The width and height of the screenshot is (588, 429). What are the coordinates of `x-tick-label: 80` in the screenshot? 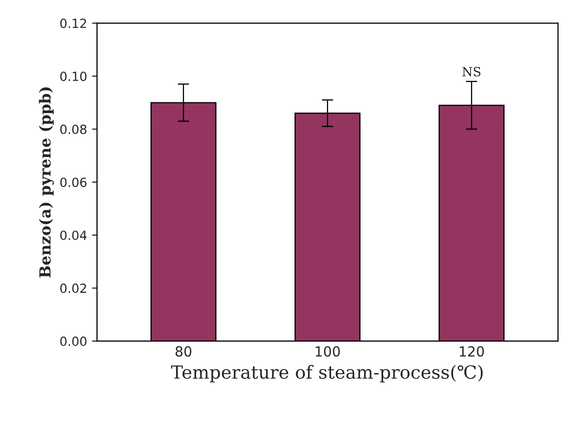 It's located at (184, 351).